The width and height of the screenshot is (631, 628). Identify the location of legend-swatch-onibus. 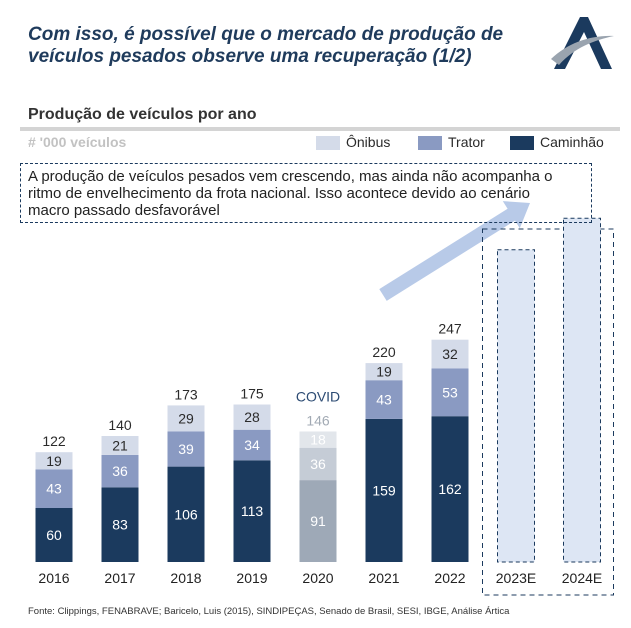
(328, 142).